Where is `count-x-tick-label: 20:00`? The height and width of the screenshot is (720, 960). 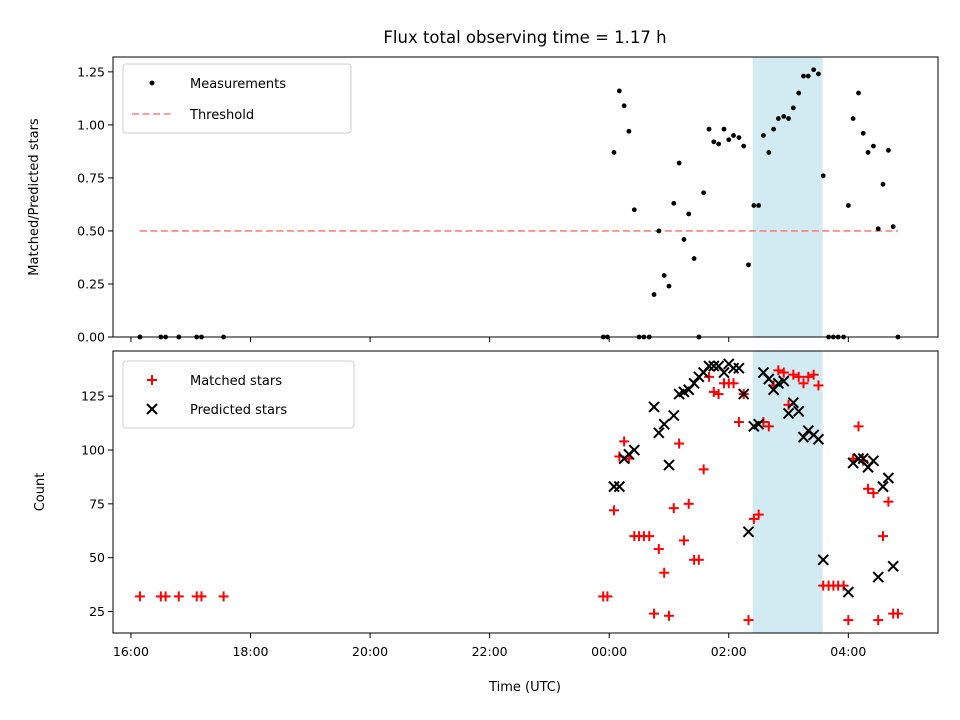
count-x-tick-label: 20:00 is located at coordinates (370, 651).